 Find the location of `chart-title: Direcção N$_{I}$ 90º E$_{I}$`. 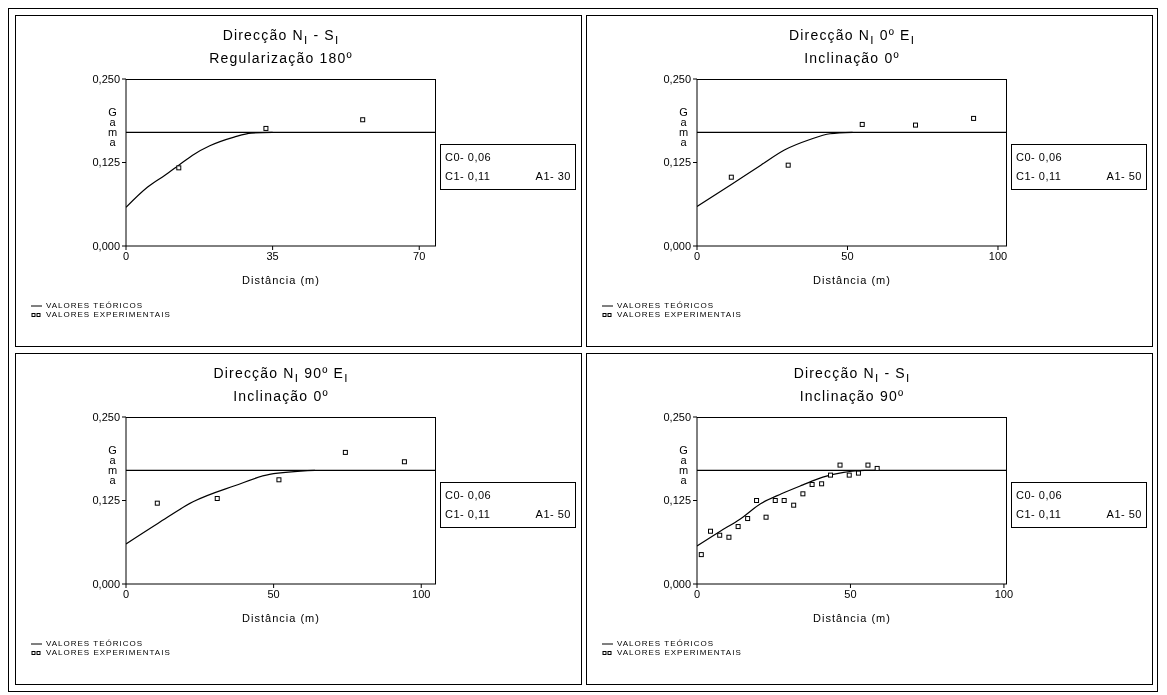

chart-title: Direcção N$_{I}$ 90º E$_{I}$ is located at coordinates (281, 375).